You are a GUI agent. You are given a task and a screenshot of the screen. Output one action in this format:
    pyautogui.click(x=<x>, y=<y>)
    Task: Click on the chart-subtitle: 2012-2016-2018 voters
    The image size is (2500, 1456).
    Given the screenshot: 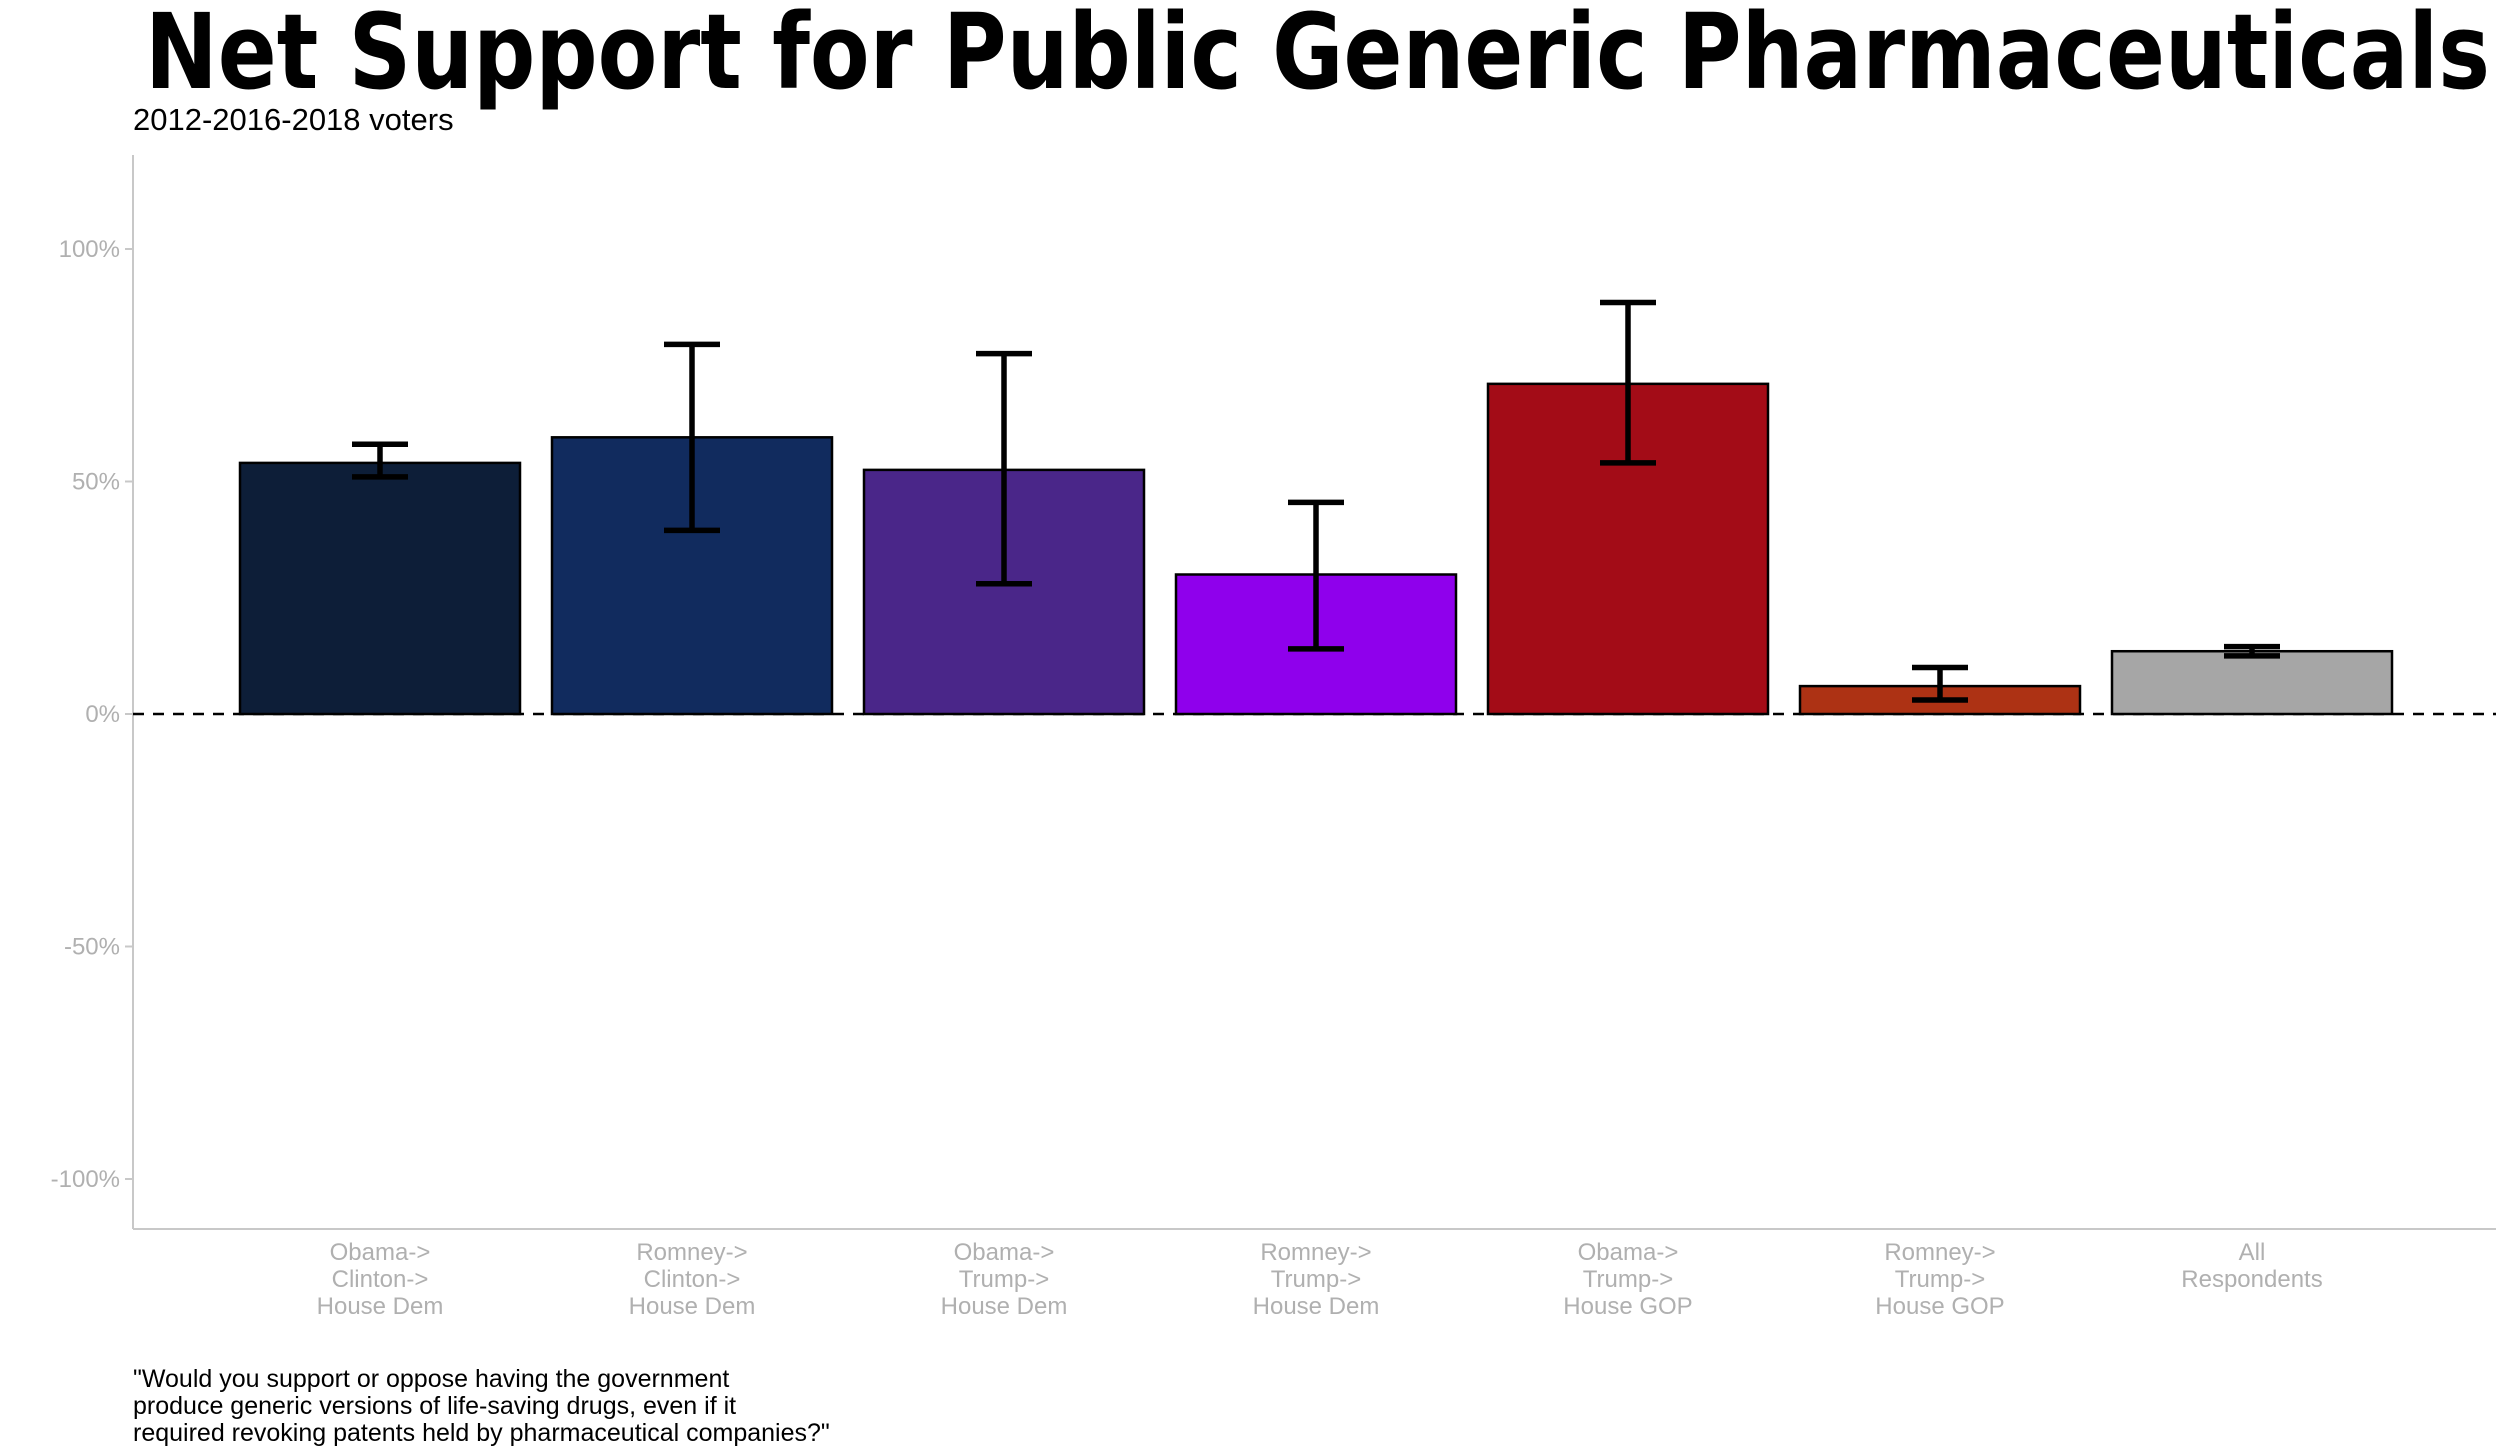 What is the action you would take?
    pyautogui.click(x=293, y=119)
    